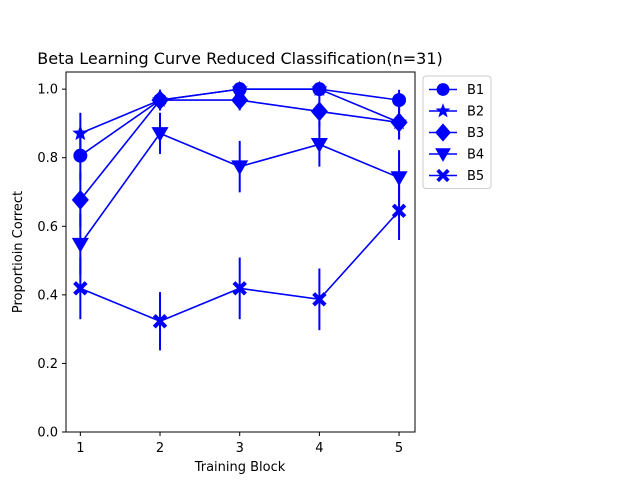 The width and height of the screenshot is (640, 480). I want to click on legend-label: B5, so click(475, 176).